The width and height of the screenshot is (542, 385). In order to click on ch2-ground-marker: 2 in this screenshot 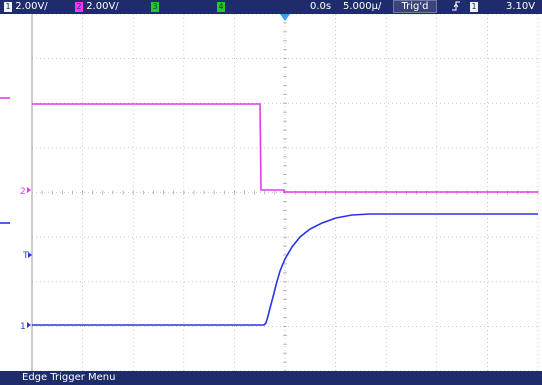, I will do `click(25, 192)`.